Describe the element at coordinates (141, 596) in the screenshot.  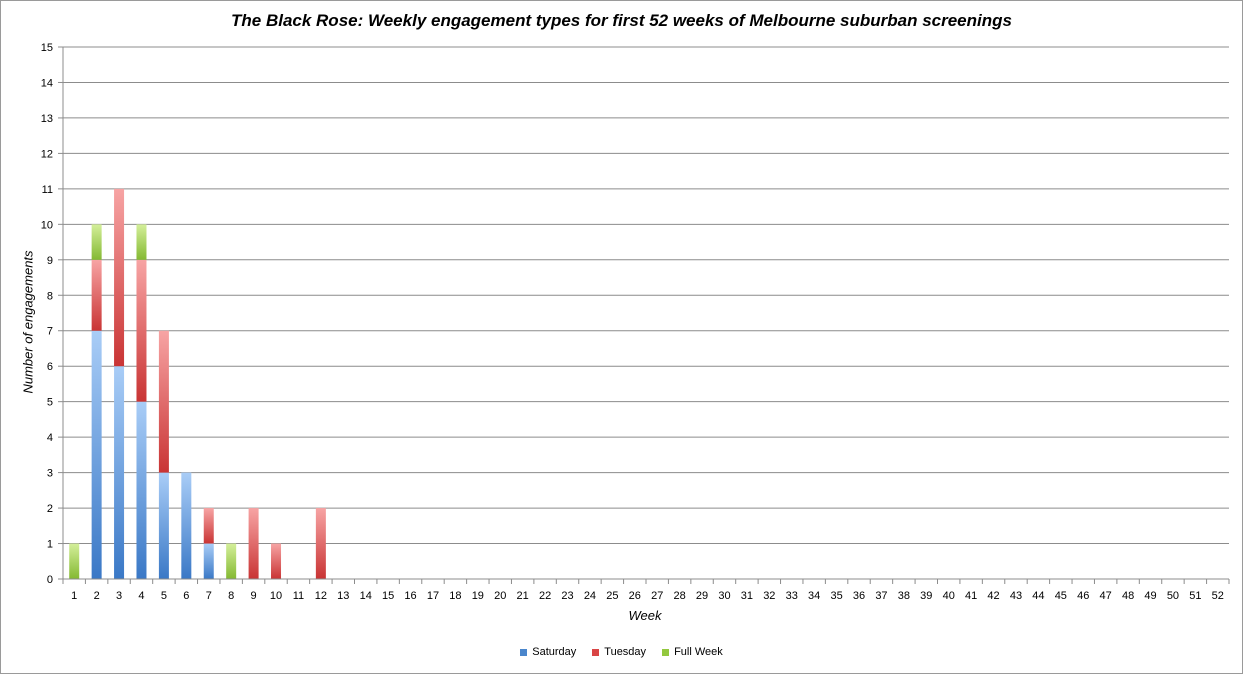
I see `x-tick-label: 4` at that location.